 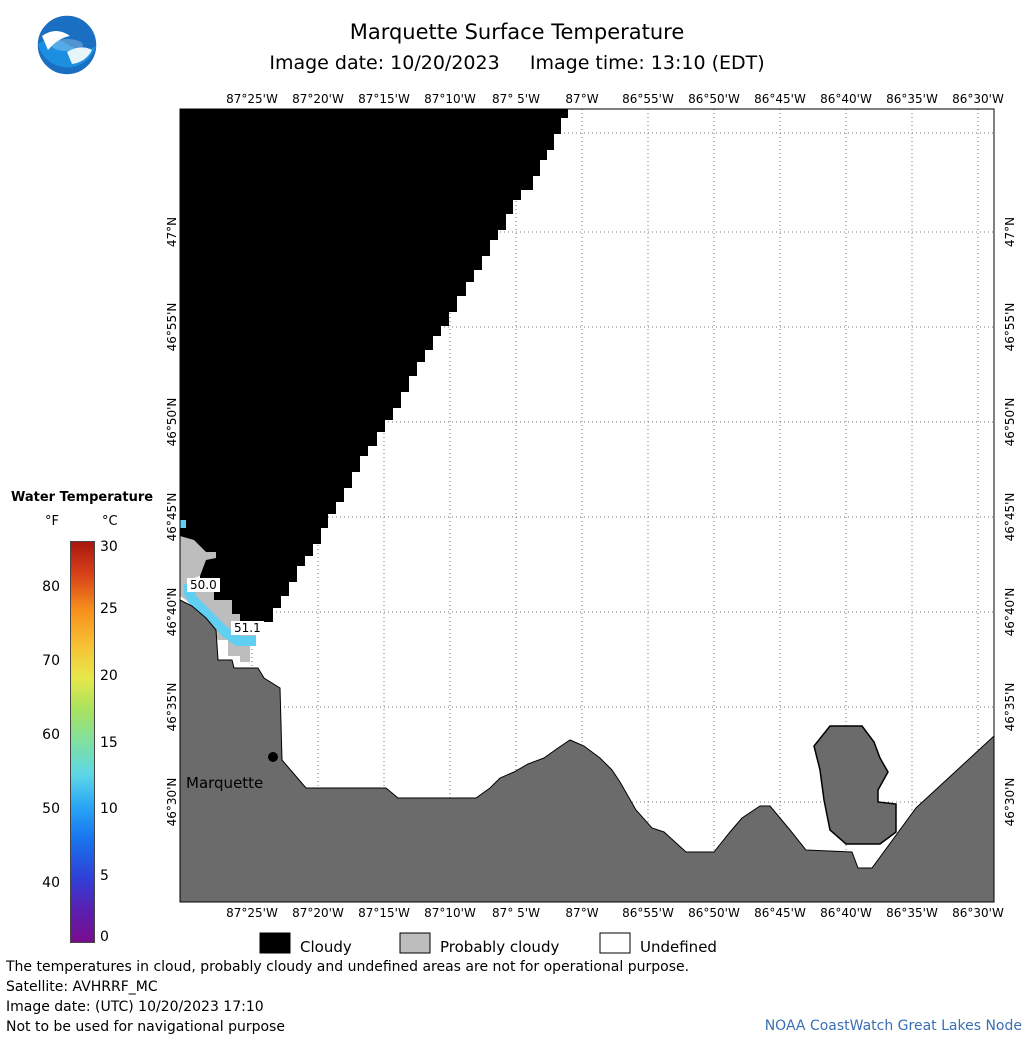 I want to click on inland-area, so click(x=855, y=785).